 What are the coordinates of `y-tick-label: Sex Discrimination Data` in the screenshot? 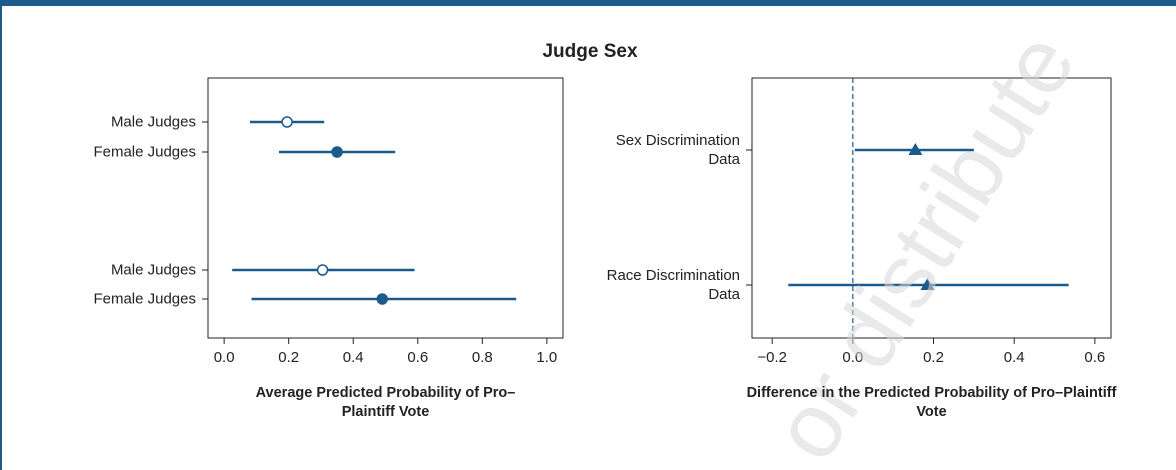 It's located at (677, 150).